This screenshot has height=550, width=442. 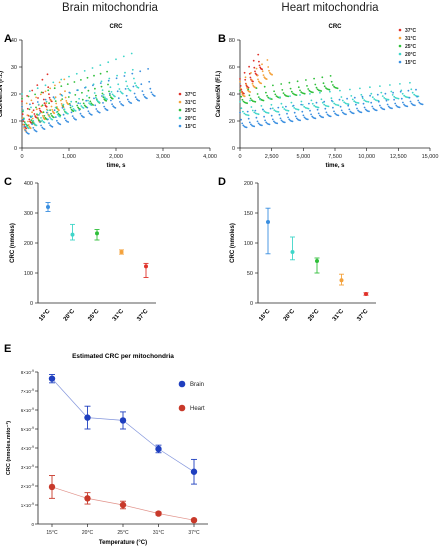 What do you see at coordinates (158, 449) in the screenshot?
I see `data-point-brain` at bounding box center [158, 449].